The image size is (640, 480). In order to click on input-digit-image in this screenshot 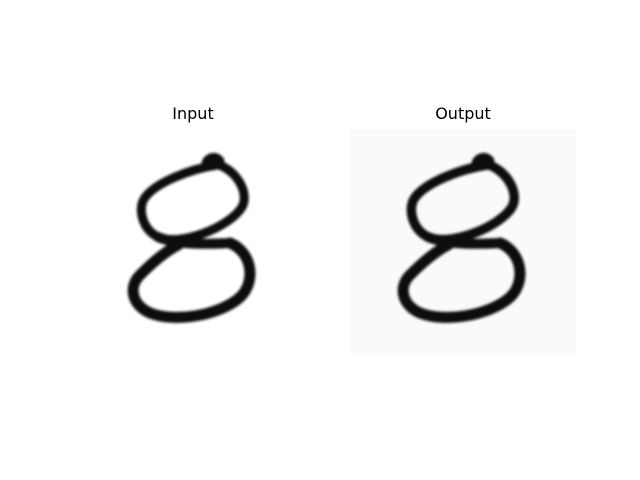, I will do `click(191, 237)`.